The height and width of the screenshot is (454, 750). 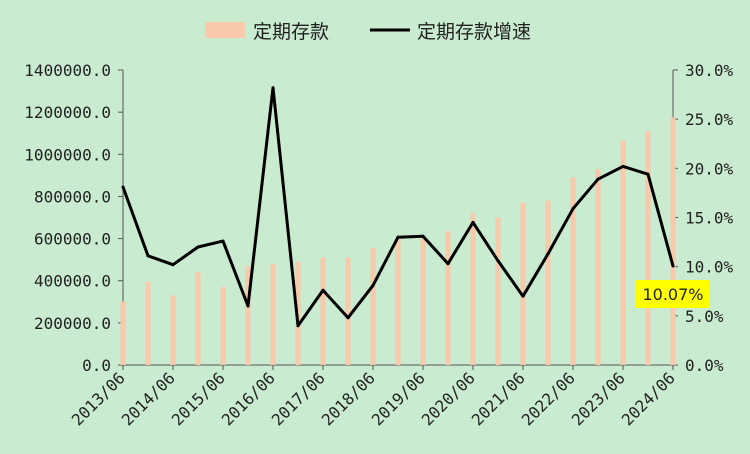 What do you see at coordinates (72, 281) in the screenshot?
I see `left-tick-label: 400000.0` at bounding box center [72, 281].